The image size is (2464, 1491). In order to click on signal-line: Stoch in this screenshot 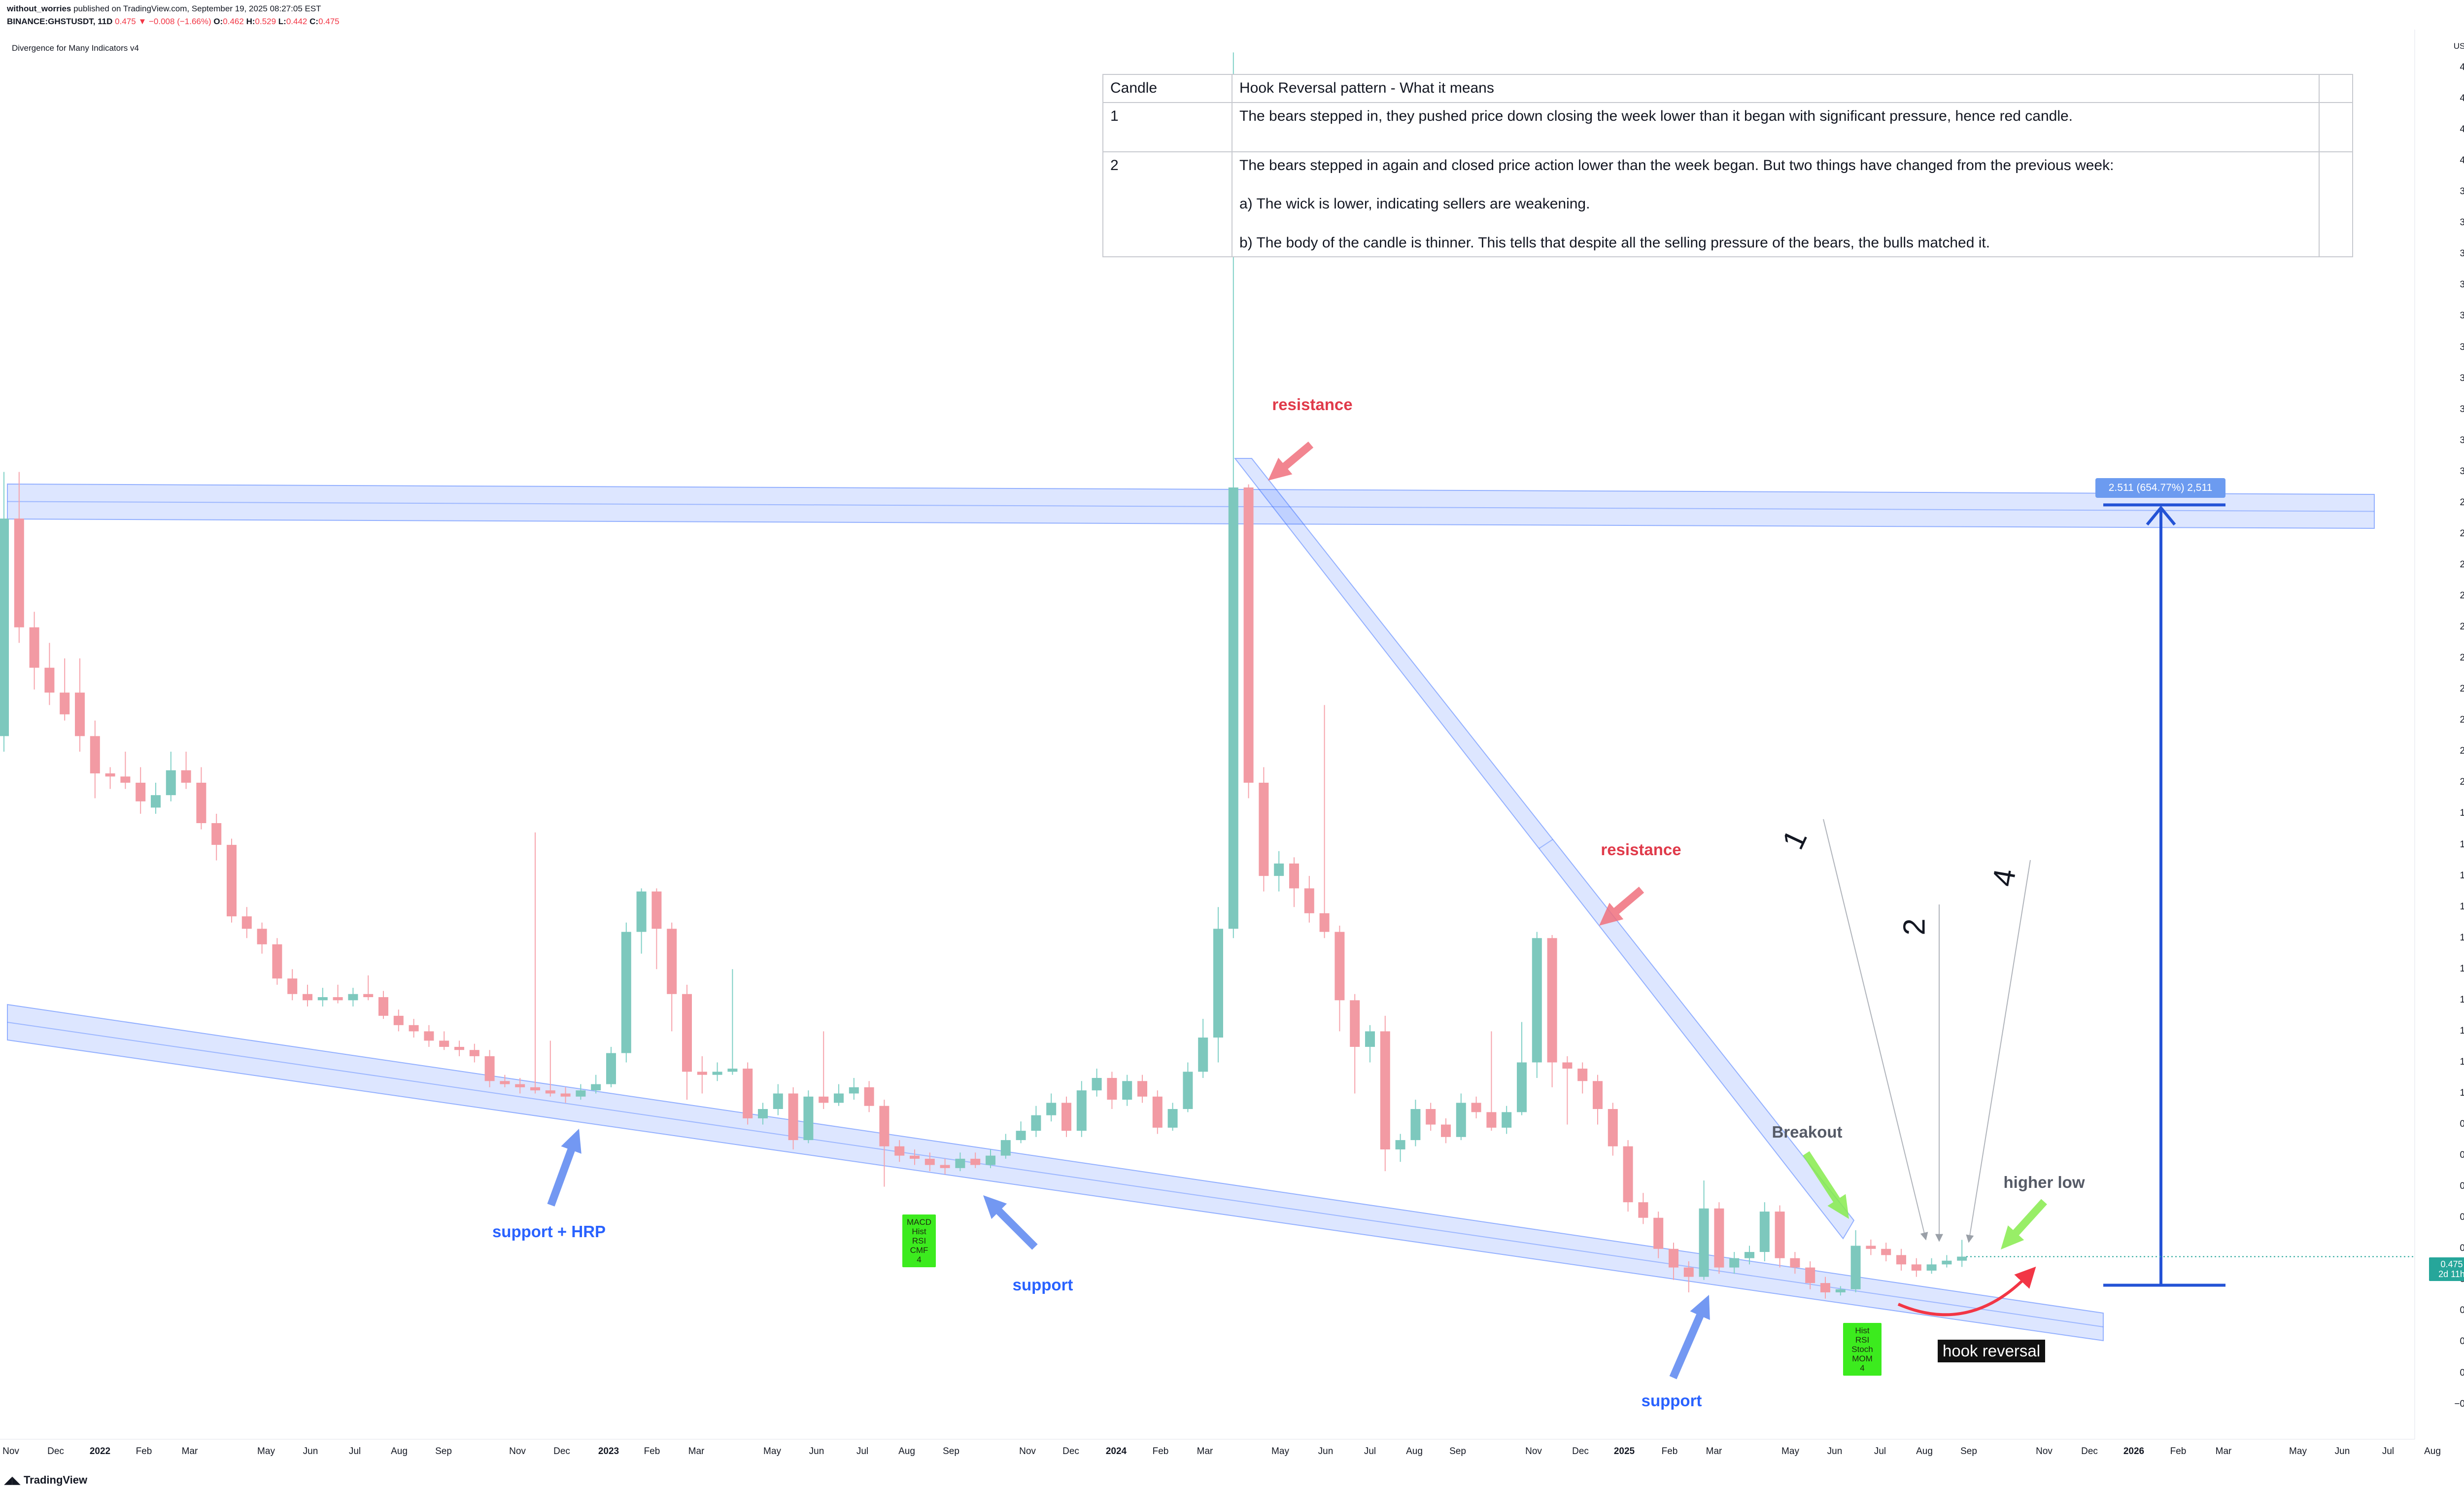, I will do `click(1862, 1349)`.